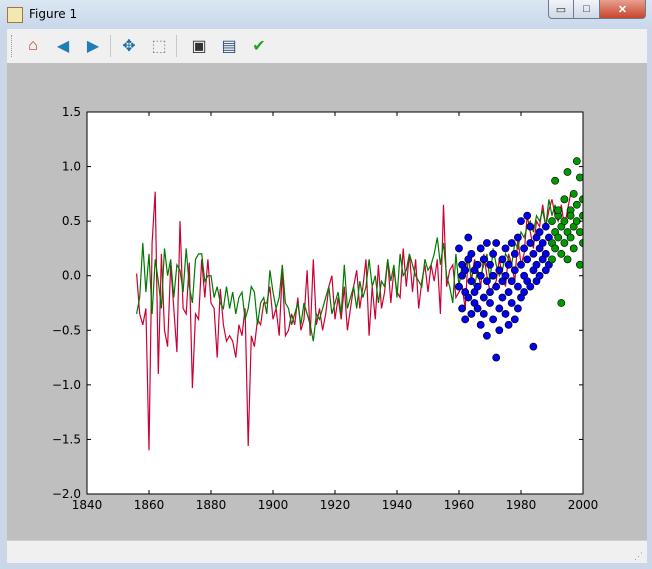 The image size is (652, 569). Describe the element at coordinates (66, 330) in the screenshot. I see `y-tick-label: −0.5` at that location.